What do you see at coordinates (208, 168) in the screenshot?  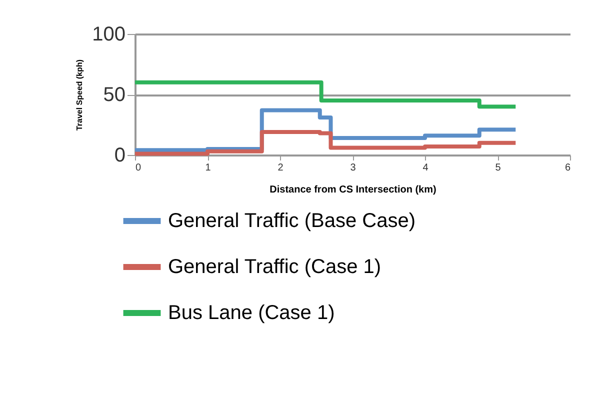 I see `x-tick-label: 1` at bounding box center [208, 168].